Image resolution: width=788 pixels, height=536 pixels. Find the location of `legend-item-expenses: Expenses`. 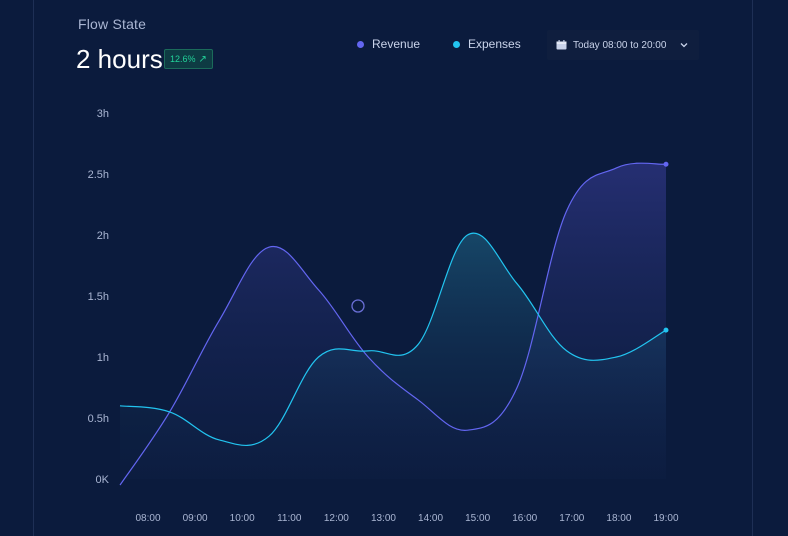

legend-item-expenses: Expenses is located at coordinates (487, 44).